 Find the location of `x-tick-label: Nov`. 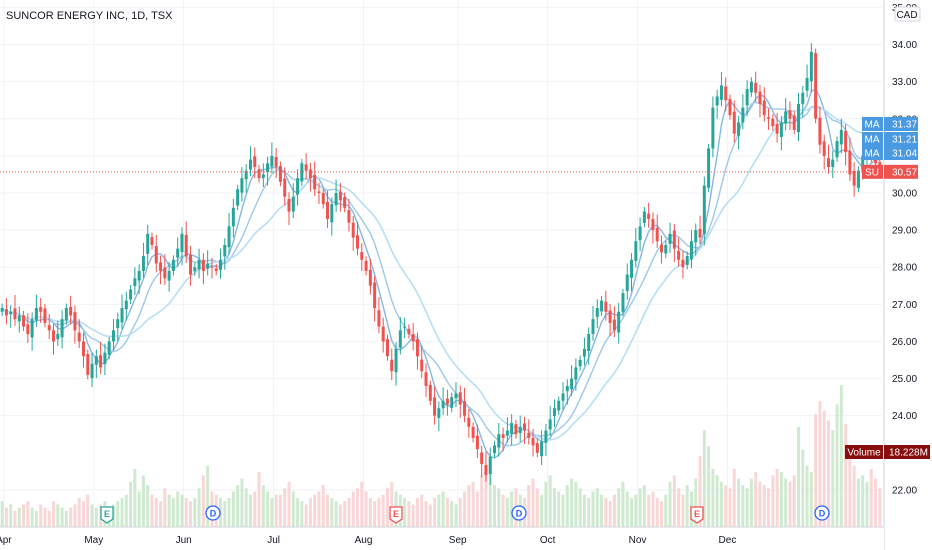

x-tick-label: Nov is located at coordinates (638, 540).